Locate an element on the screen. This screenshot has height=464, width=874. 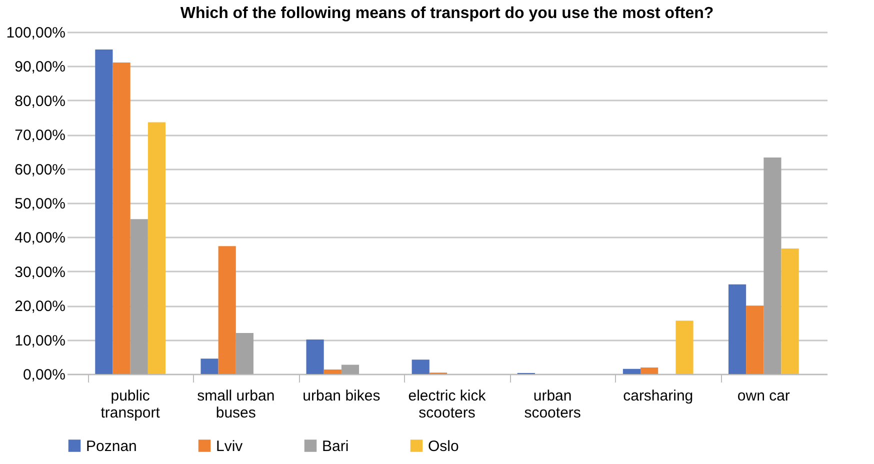
legend-label: Bari is located at coordinates (335, 446).